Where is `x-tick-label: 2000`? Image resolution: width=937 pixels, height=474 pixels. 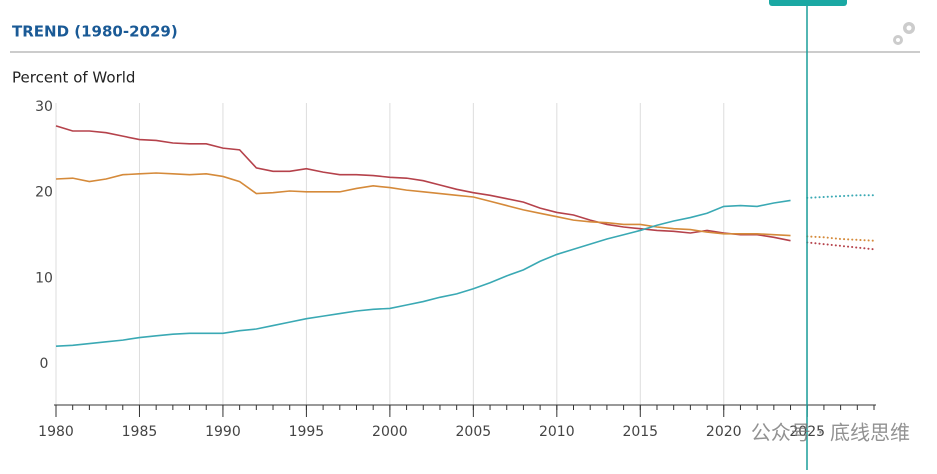 x-tick-label: 2000 is located at coordinates (390, 432).